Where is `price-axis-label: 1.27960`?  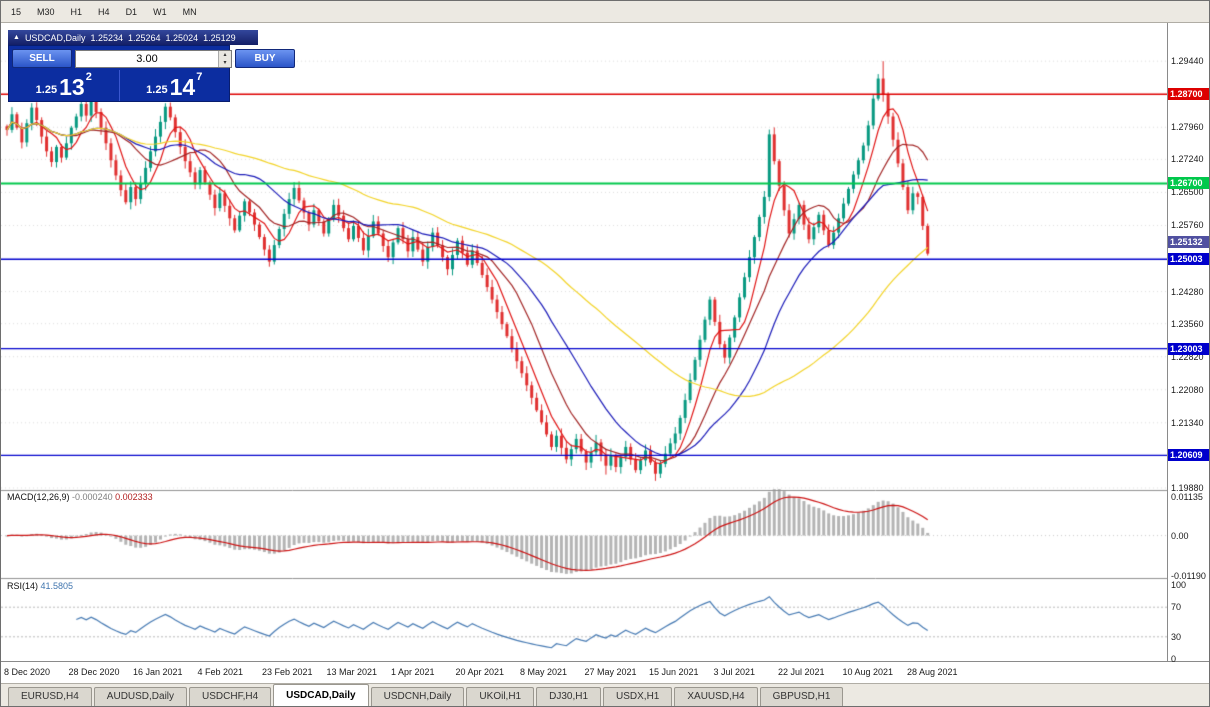
price-axis-label: 1.27960 is located at coordinates (1187, 127).